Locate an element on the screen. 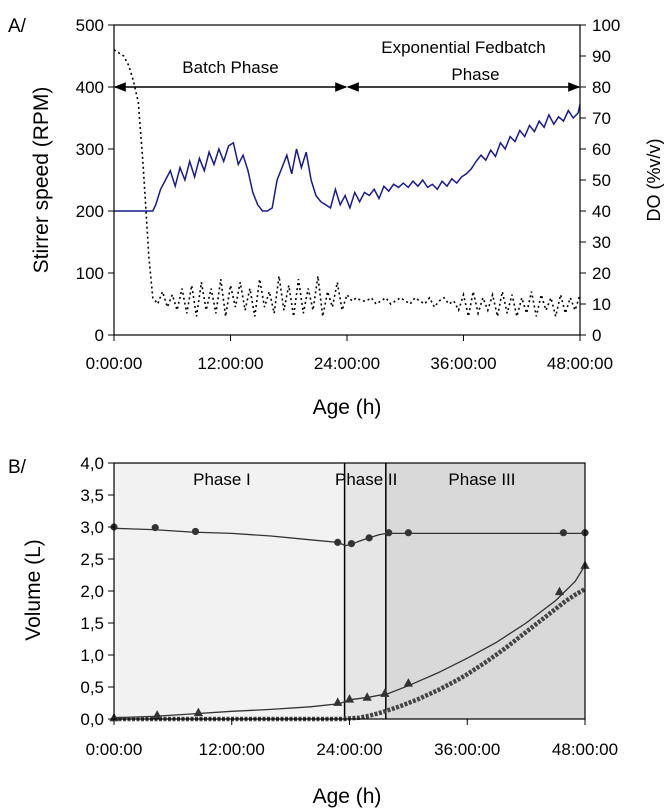  x-tick-label-b: 0:00:00 is located at coordinates (114, 749).